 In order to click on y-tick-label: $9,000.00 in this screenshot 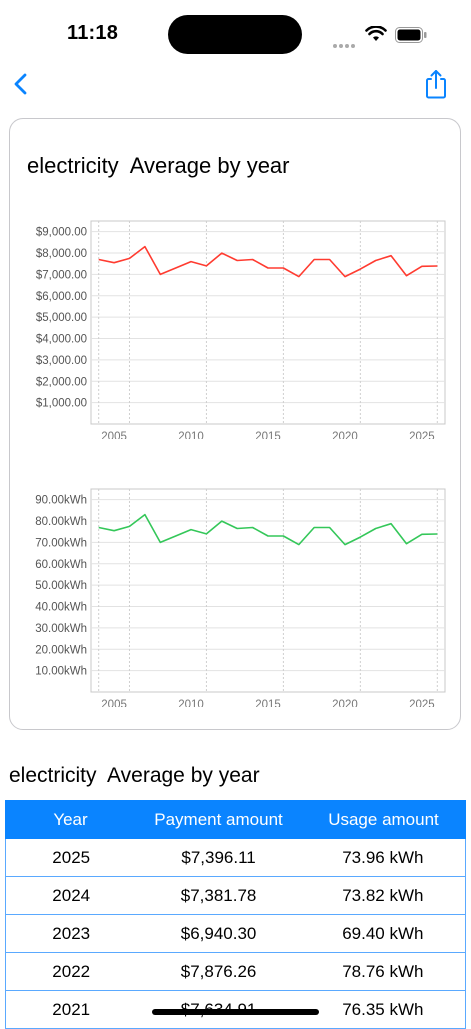, I will do `click(61, 233)`.